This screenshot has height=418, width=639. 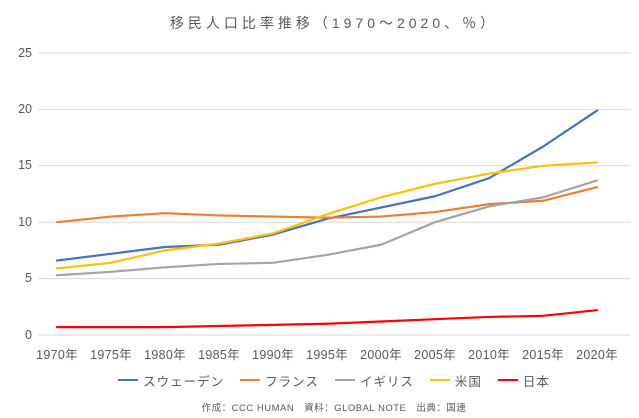 I want to click on legend-line-swatch-japan, so click(x=507, y=380).